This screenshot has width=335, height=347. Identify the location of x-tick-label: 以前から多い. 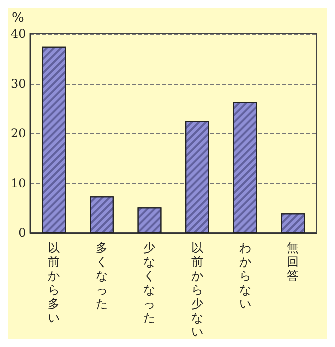
(54, 283).